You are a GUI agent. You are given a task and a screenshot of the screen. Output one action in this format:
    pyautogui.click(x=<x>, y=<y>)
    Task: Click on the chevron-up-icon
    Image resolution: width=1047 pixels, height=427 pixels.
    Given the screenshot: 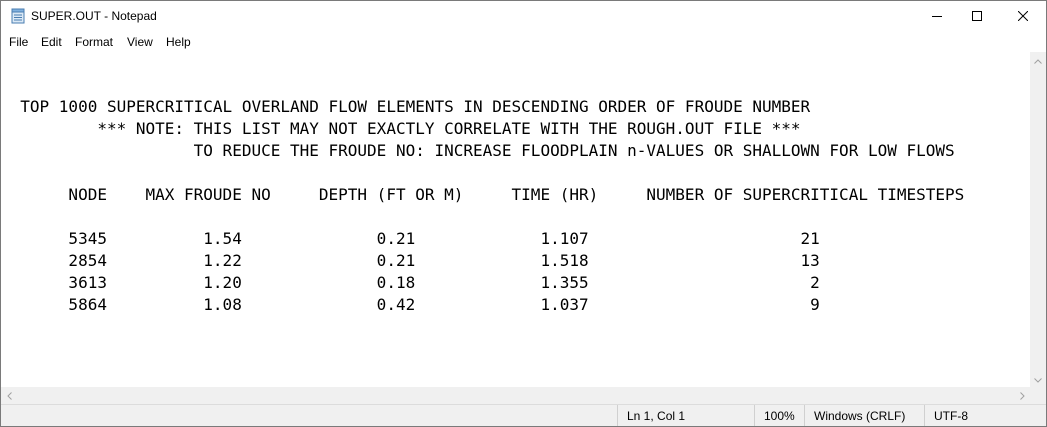 What is the action you would take?
    pyautogui.click(x=1038, y=60)
    